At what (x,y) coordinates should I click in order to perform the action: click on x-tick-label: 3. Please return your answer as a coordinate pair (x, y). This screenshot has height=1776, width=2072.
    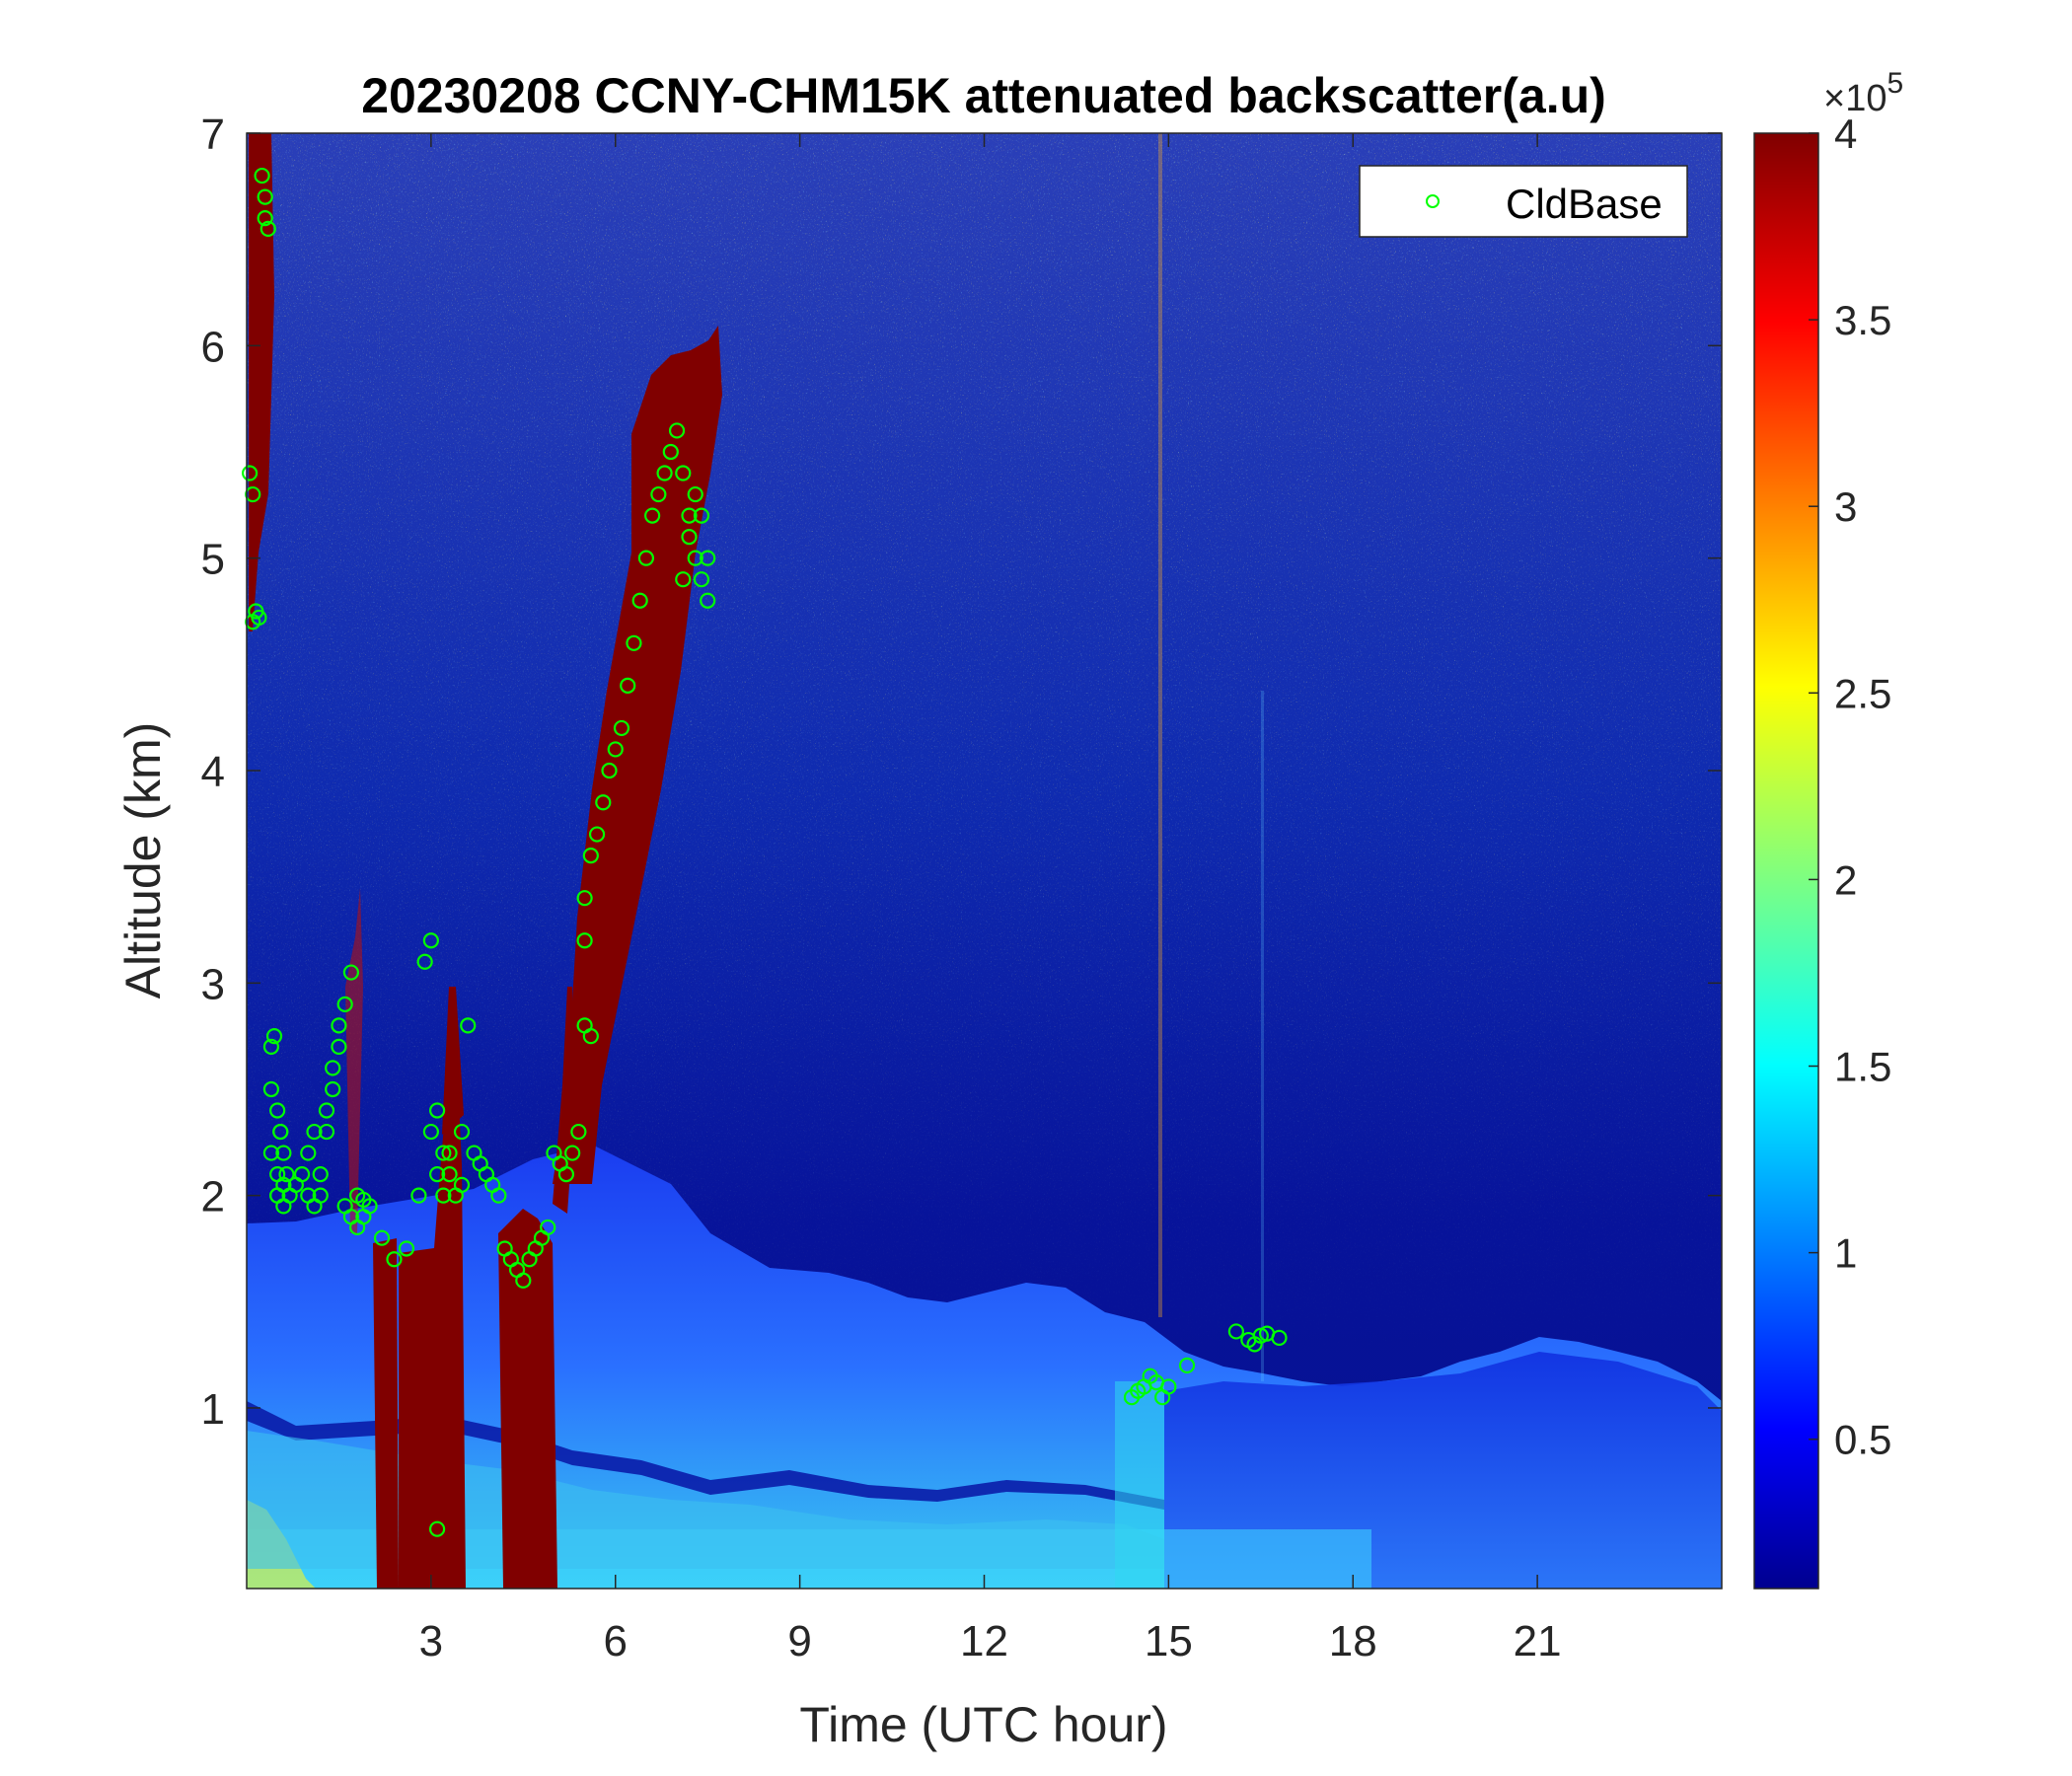
    Looking at the image, I should click on (431, 1641).